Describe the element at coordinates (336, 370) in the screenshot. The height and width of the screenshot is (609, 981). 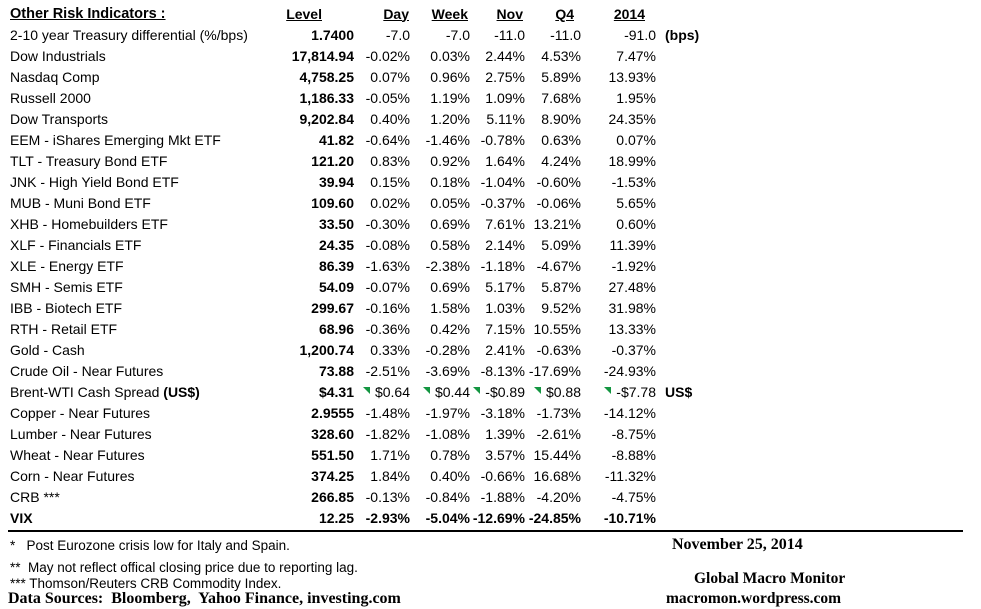
I see `level-value: 73.88` at that location.